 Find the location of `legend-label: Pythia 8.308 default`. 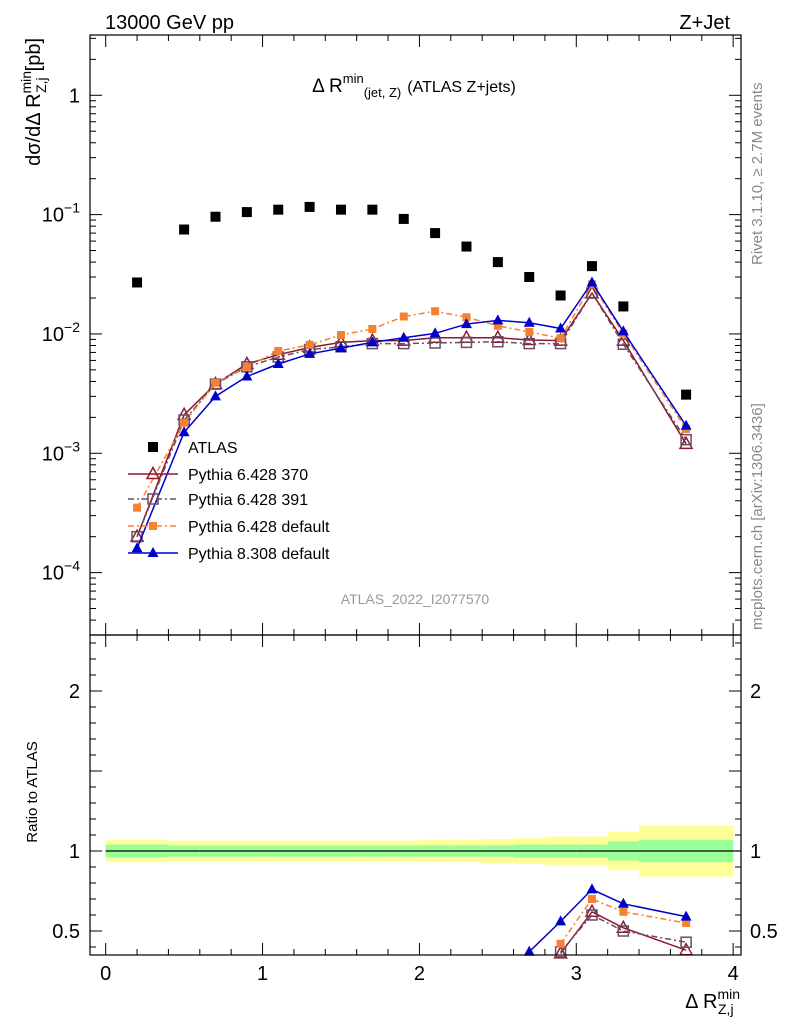

legend-label: Pythia 8.308 default is located at coordinates (259, 554).